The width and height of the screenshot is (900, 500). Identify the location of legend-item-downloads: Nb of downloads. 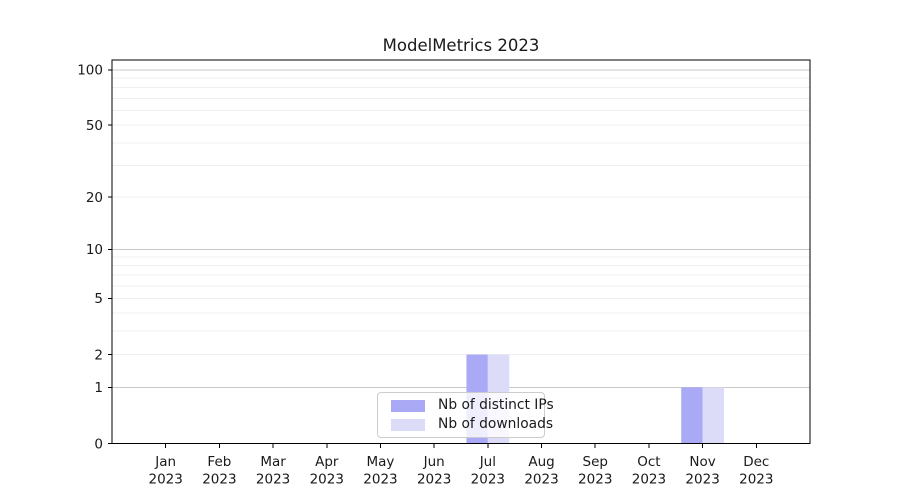
(472, 424).